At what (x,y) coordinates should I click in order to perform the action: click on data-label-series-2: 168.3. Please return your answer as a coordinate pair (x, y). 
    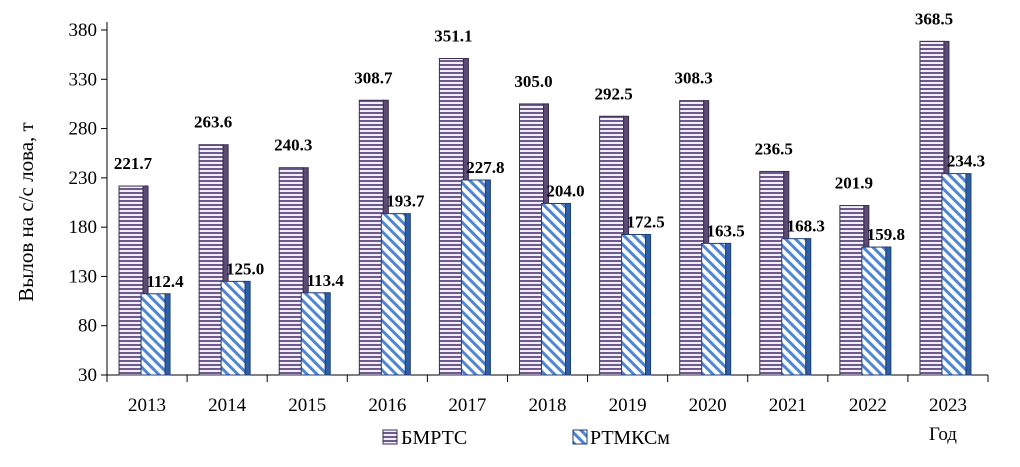
    Looking at the image, I should click on (806, 226).